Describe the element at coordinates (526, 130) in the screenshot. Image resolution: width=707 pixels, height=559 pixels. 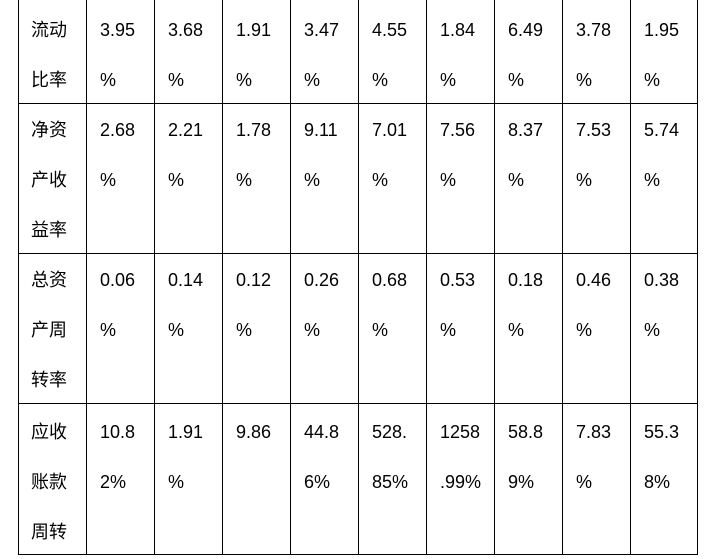
I see `cell-text: 8.37` at that location.